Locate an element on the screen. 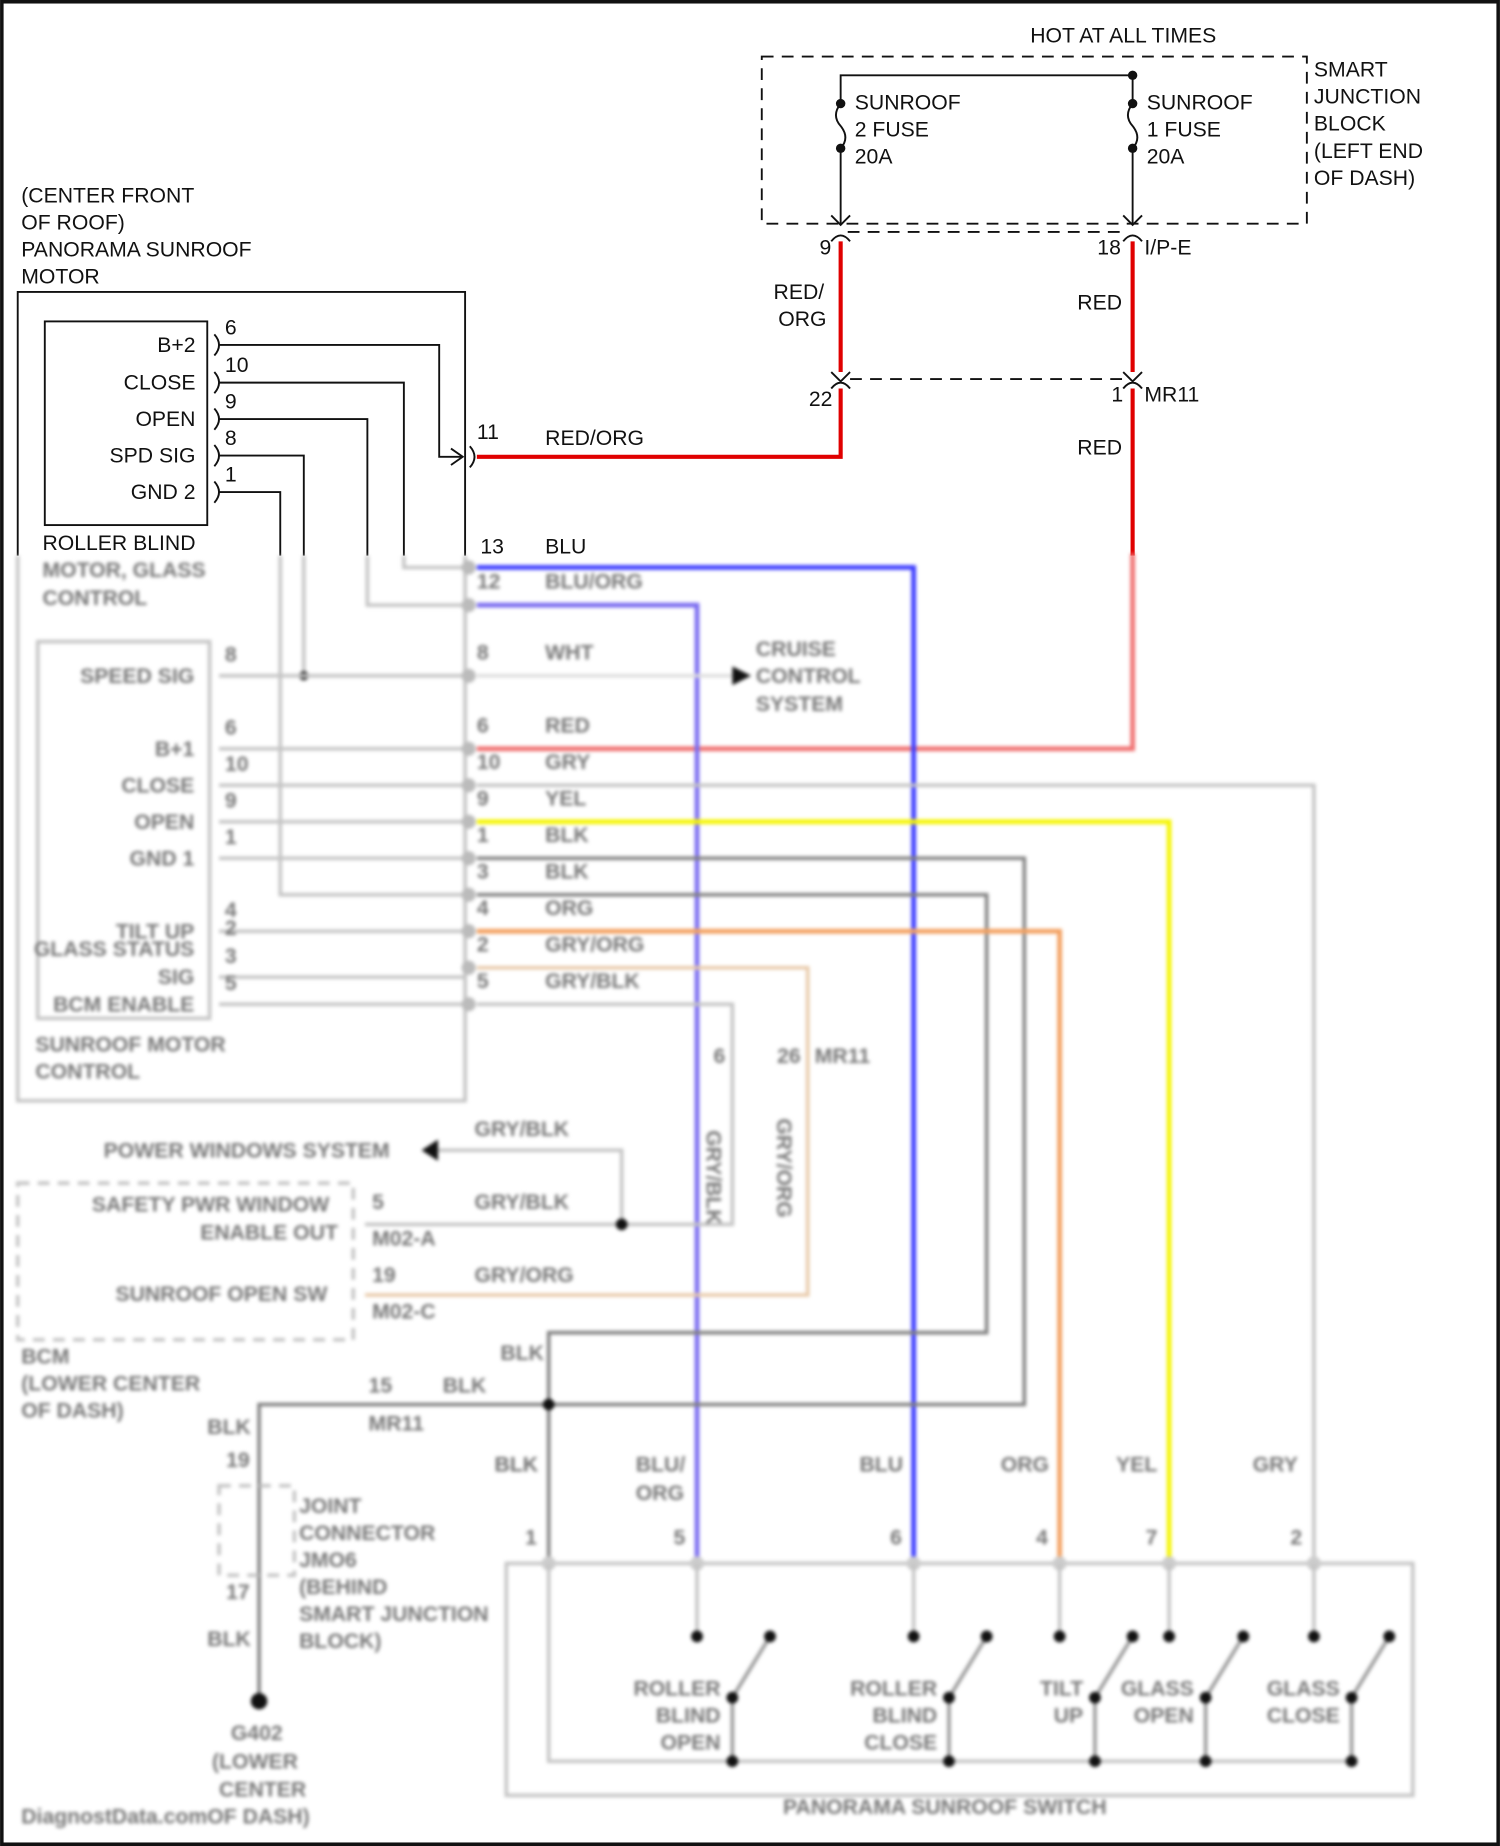 The image size is (1500, 1846). switch-label: ROLLER is located at coordinates (893, 1688).